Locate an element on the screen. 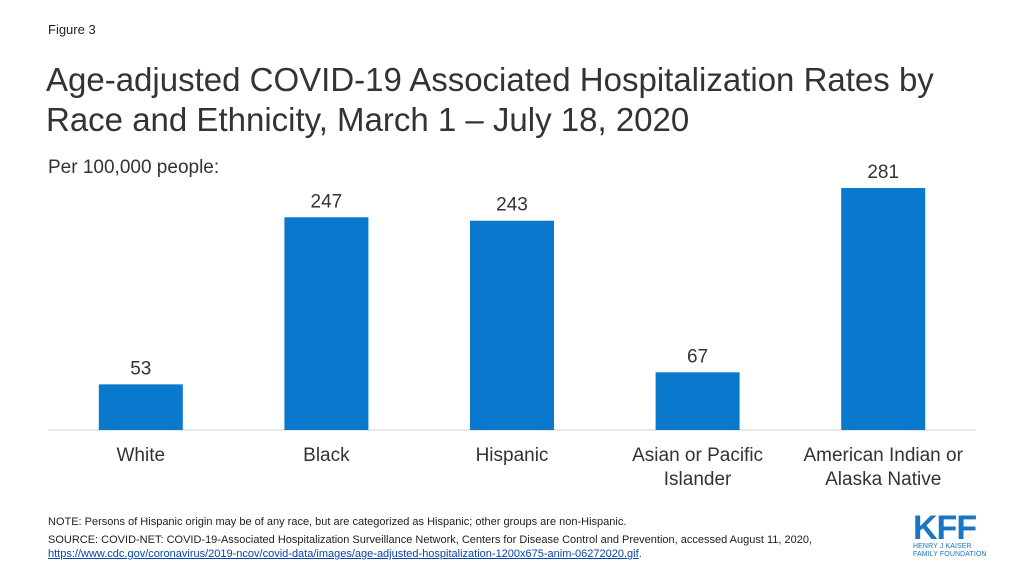  data-label-3: 67 is located at coordinates (697, 356).